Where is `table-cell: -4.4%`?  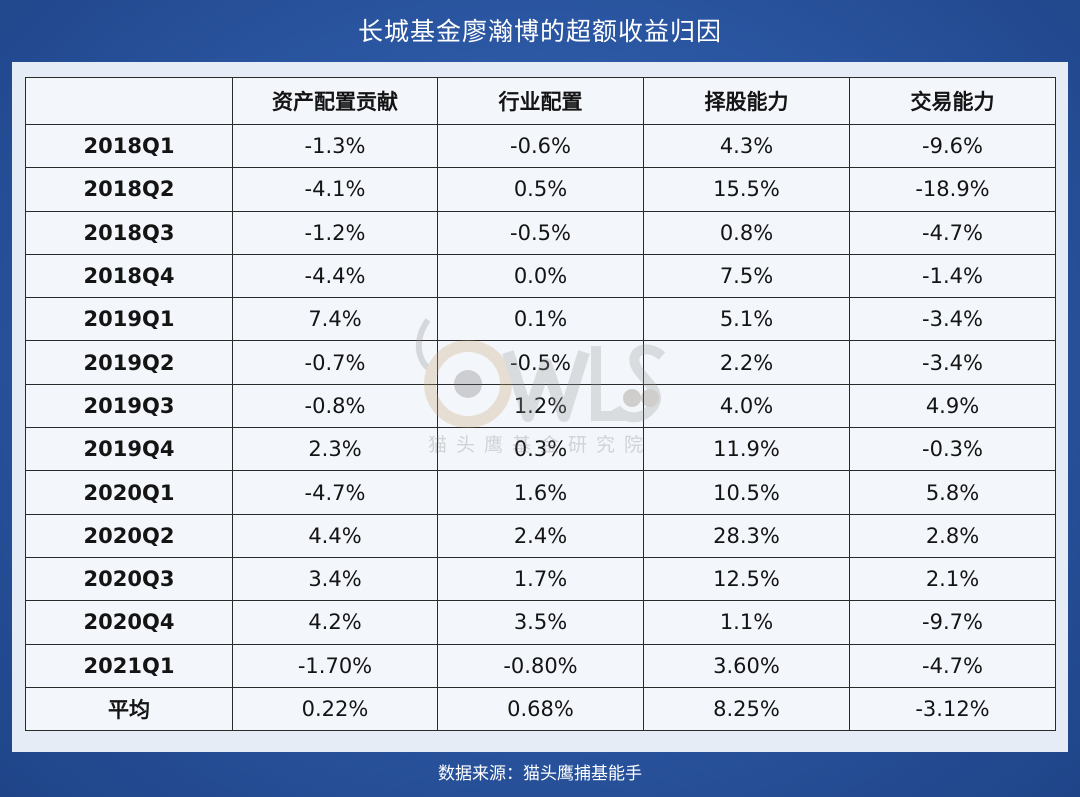 table-cell: -4.4% is located at coordinates (335, 276).